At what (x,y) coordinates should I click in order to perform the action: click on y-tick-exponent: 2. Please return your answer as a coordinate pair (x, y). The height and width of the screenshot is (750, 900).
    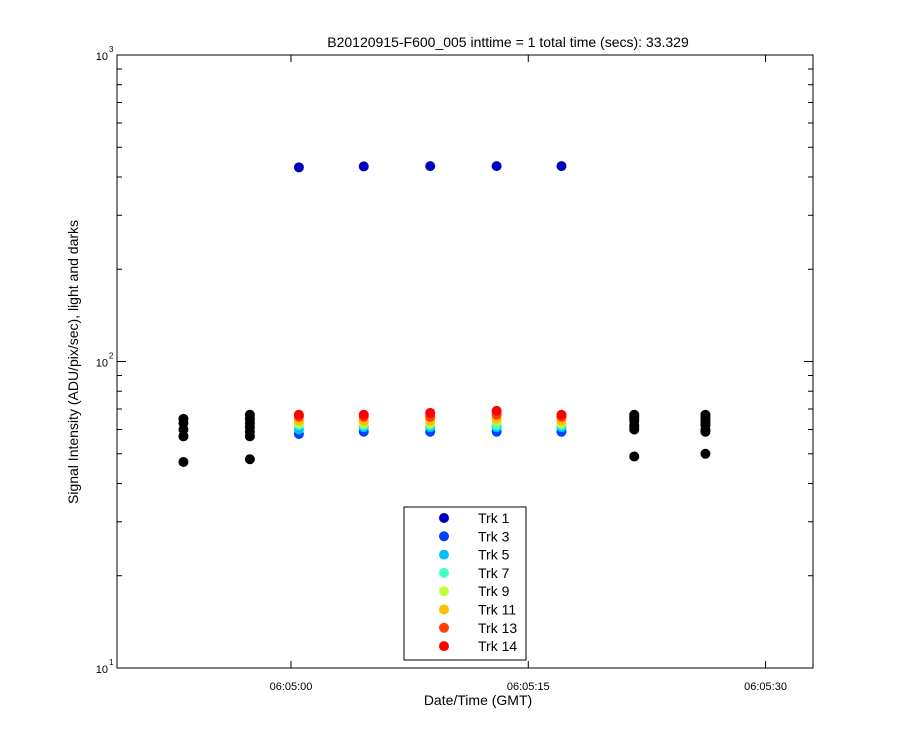
    Looking at the image, I should click on (111, 356).